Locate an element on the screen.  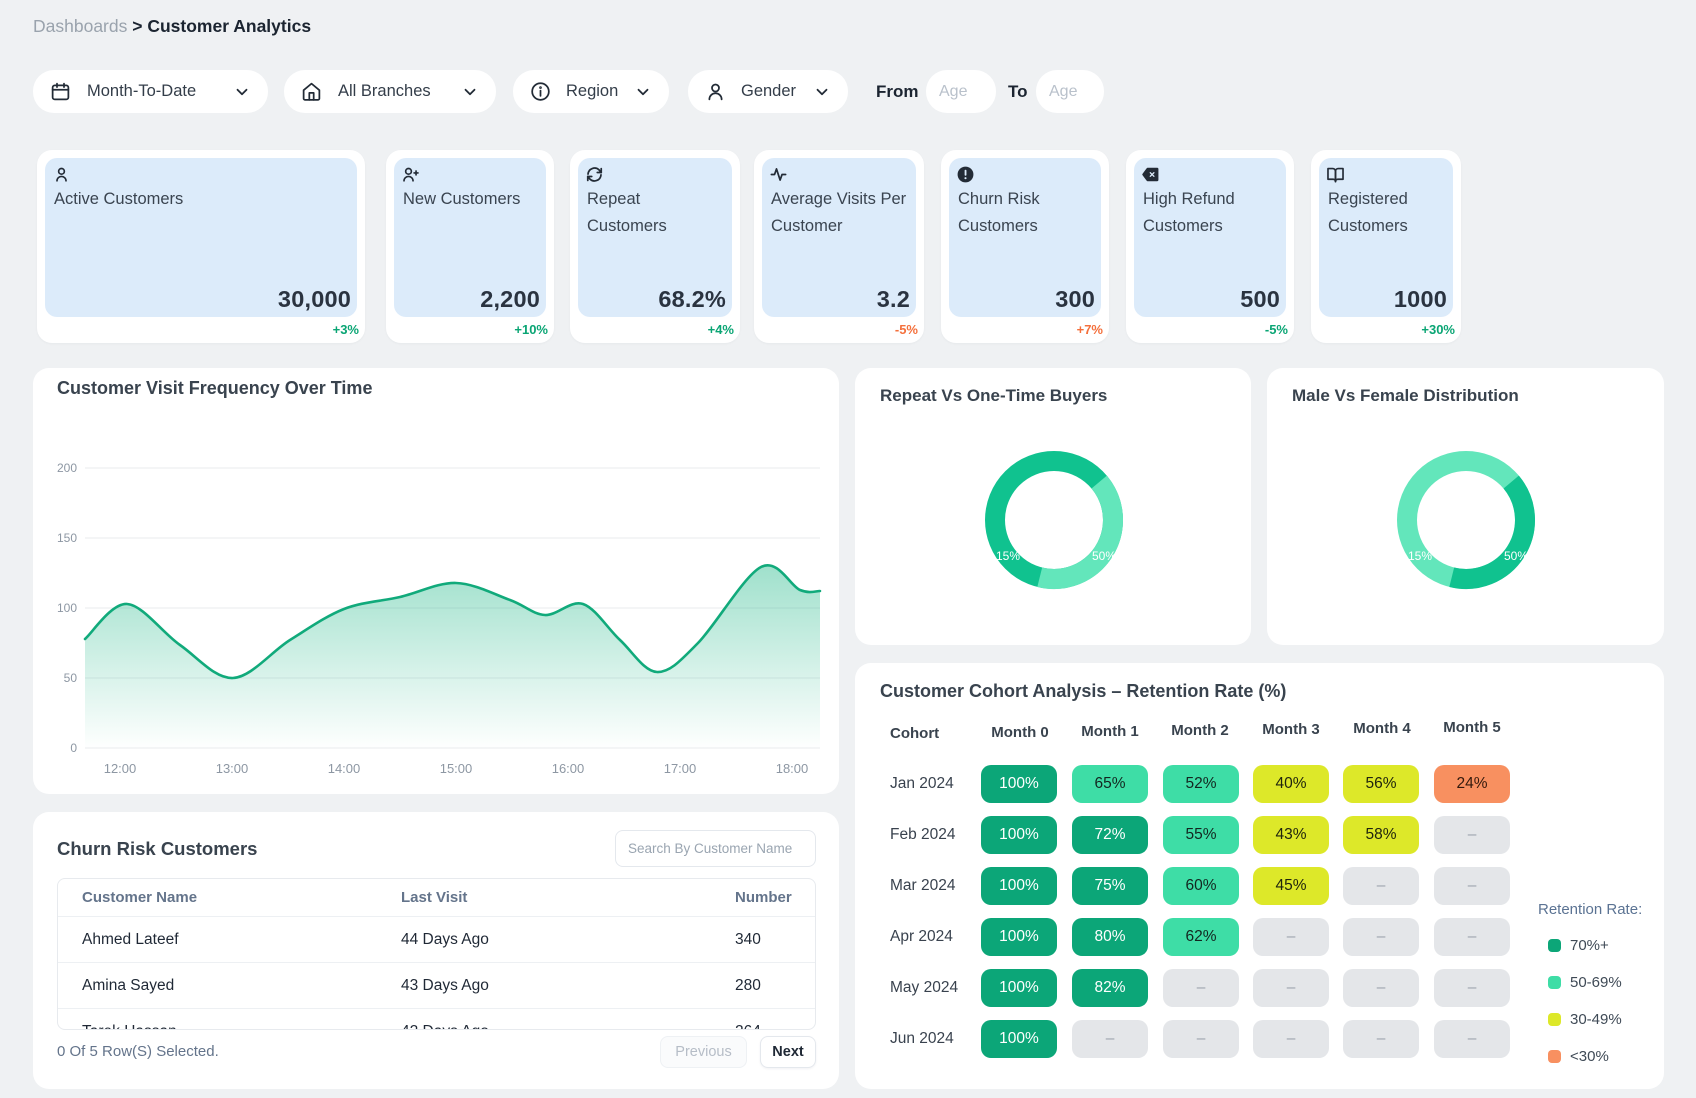
svg-text: 150 is located at coordinates (67, 538).